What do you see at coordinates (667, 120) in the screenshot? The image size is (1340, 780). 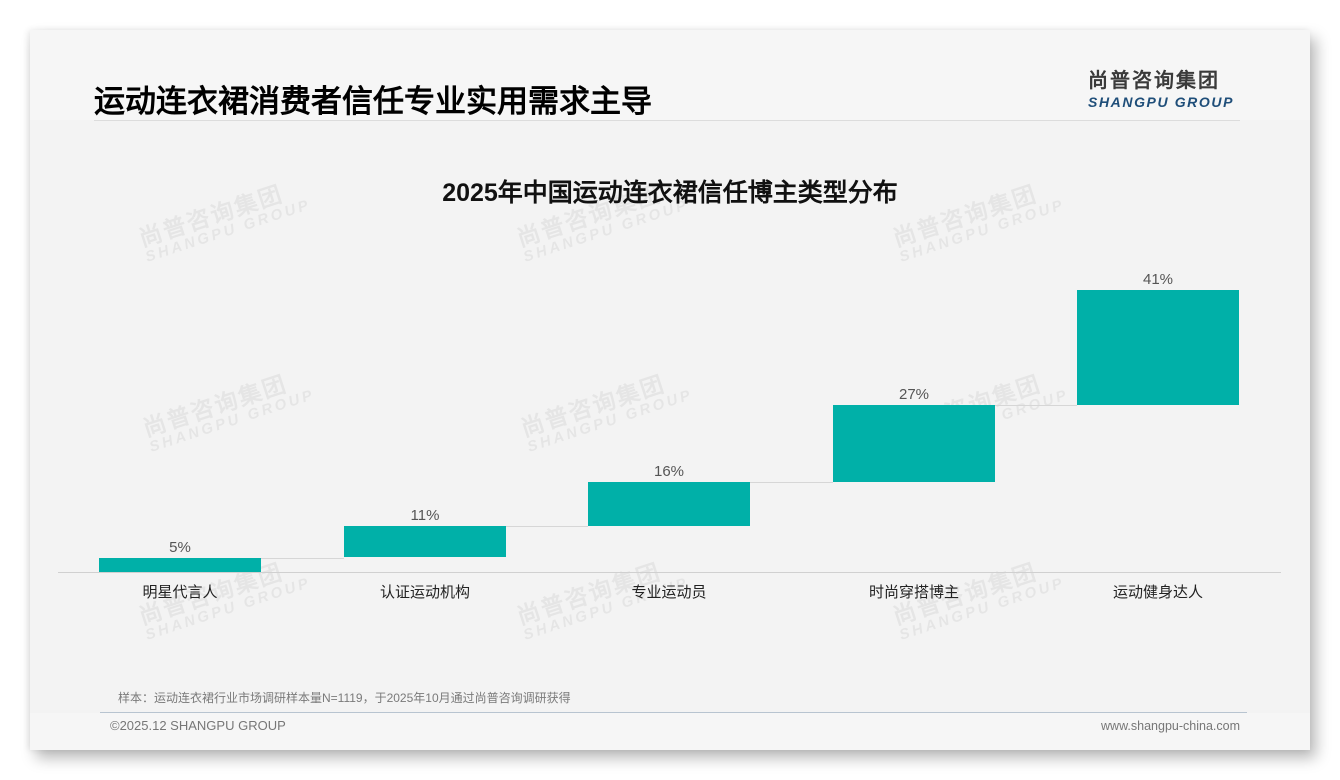 I see `header-divider` at bounding box center [667, 120].